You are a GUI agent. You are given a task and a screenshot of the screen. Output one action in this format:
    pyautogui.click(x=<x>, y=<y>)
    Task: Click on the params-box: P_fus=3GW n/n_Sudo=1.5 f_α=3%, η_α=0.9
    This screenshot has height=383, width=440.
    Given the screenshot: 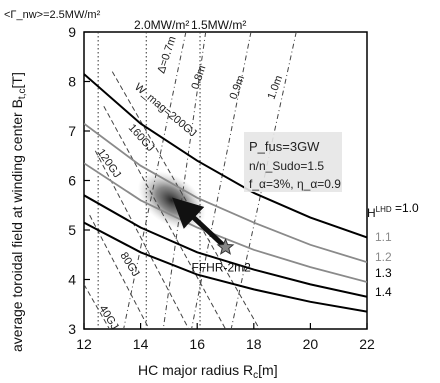 What is the action you would take?
    pyautogui.click(x=293, y=162)
    